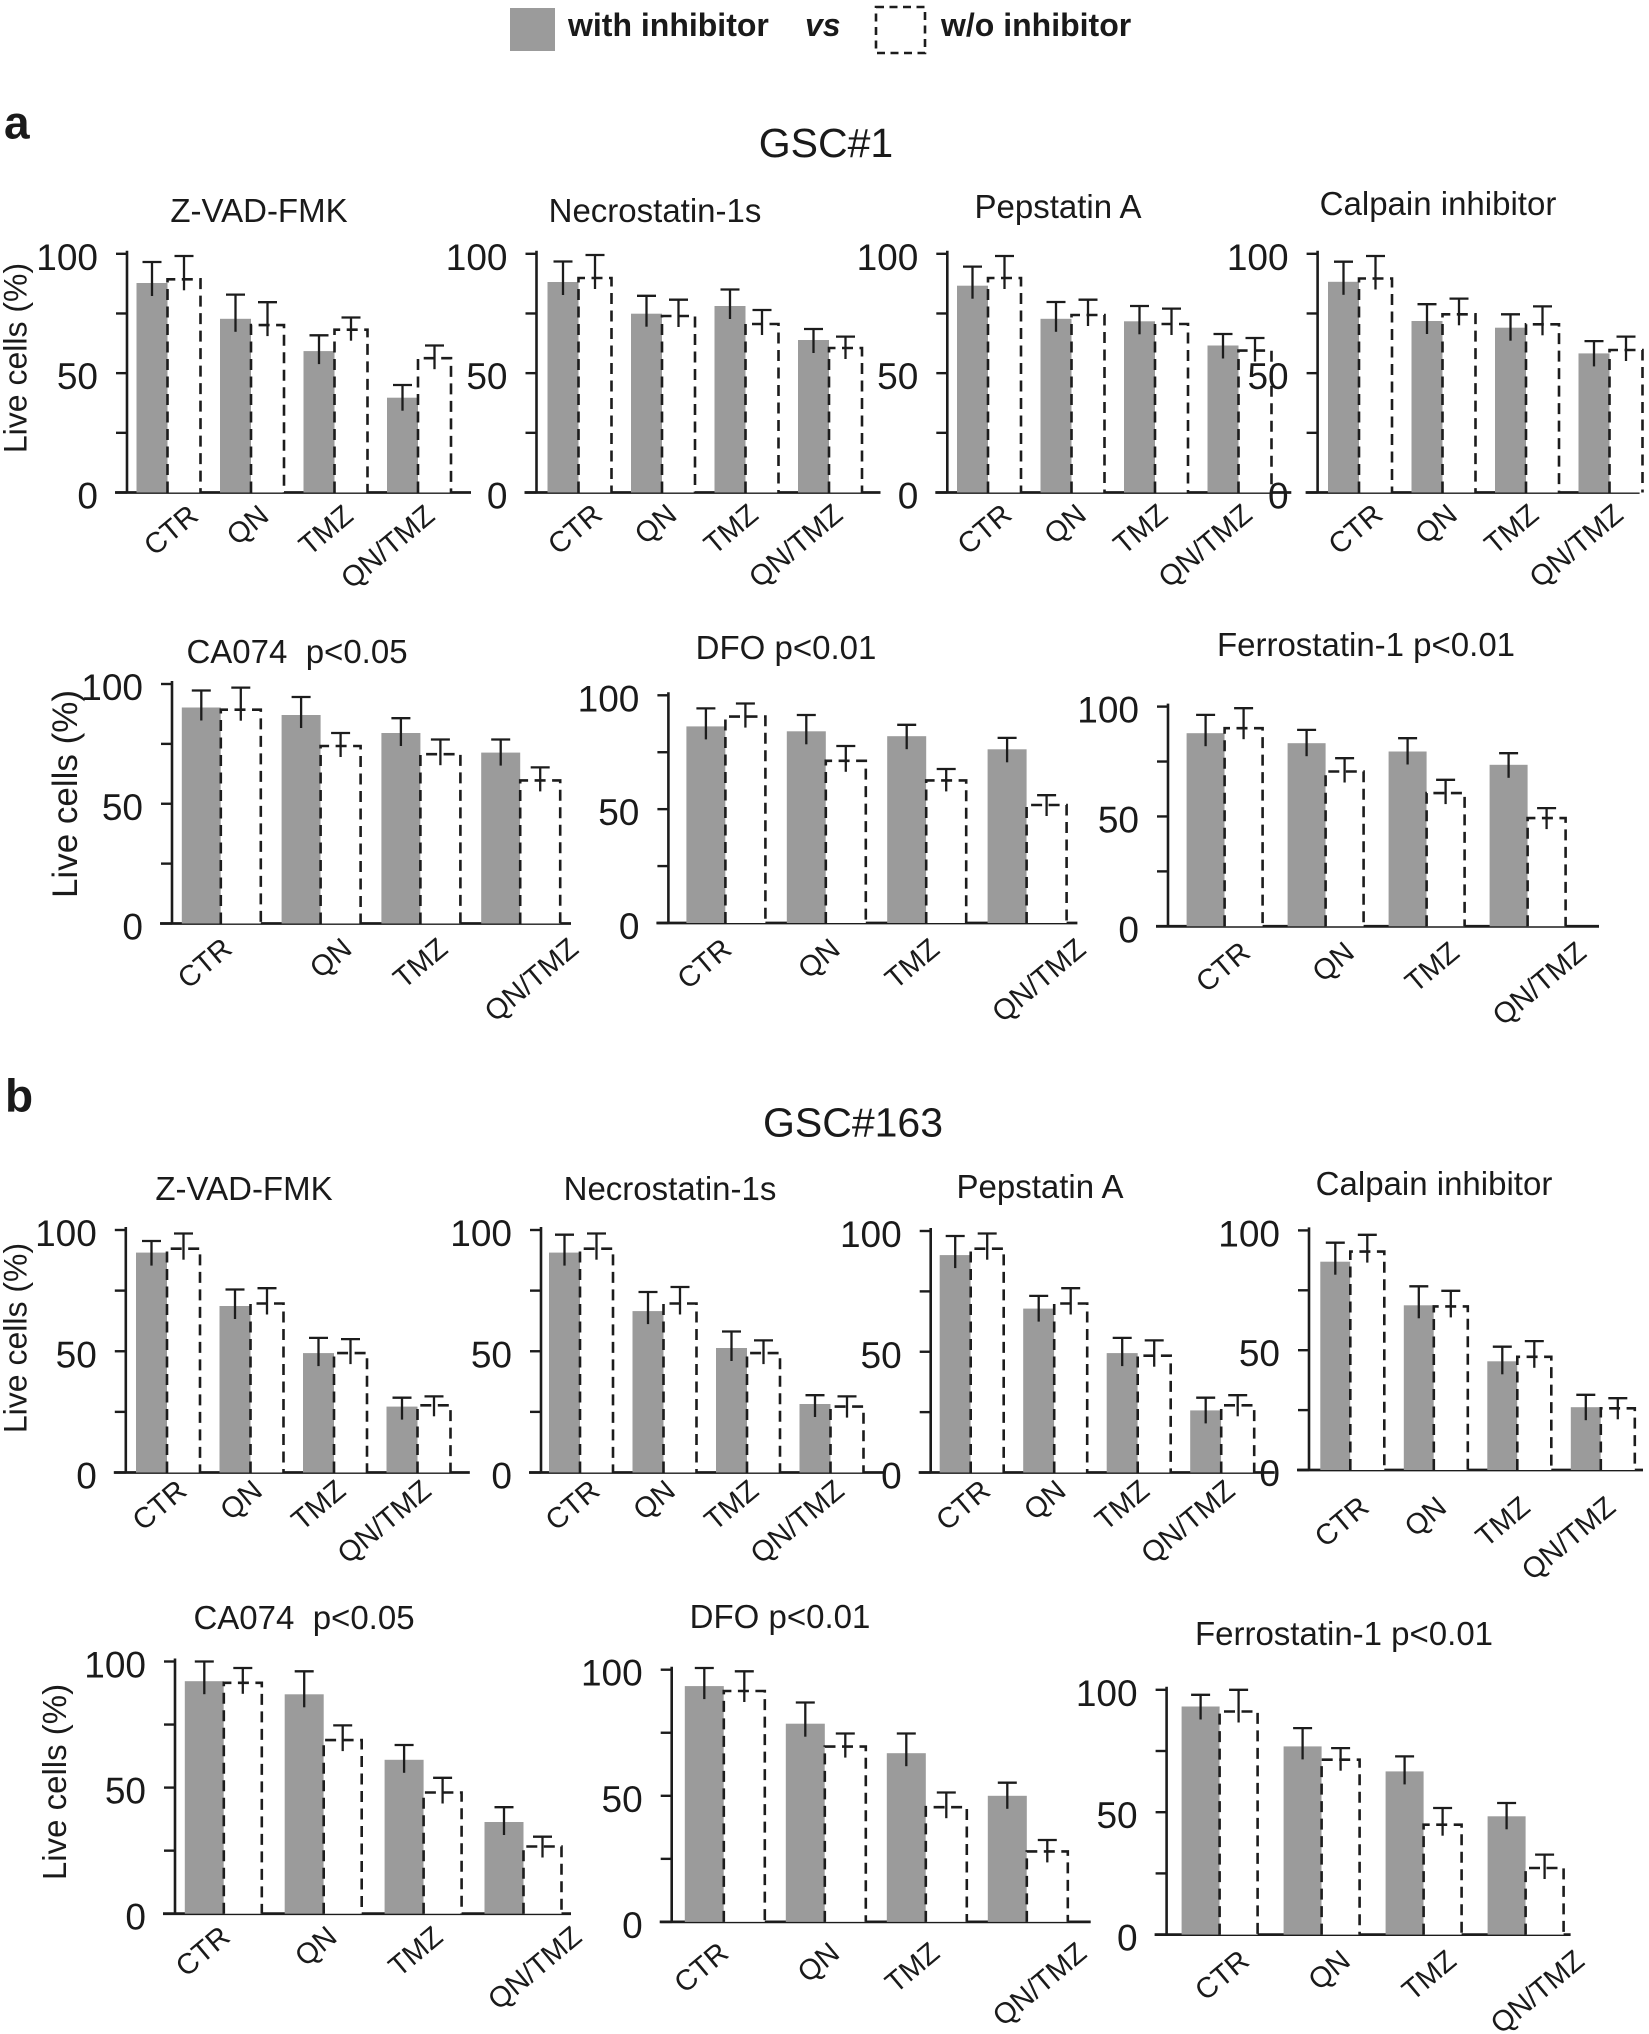  What do you see at coordinates (823, 25) in the screenshot?
I see `svg-text: vs` at bounding box center [823, 25].